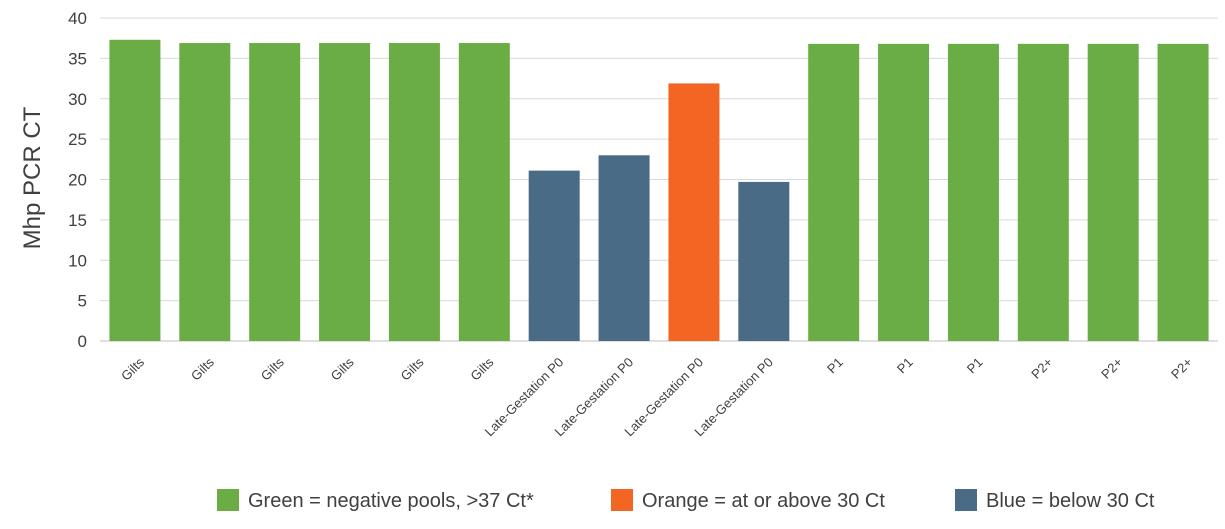 The image size is (1225, 529). Describe the element at coordinates (32, 177) in the screenshot. I see `y-axis-label: Mhp PCR CT` at that location.